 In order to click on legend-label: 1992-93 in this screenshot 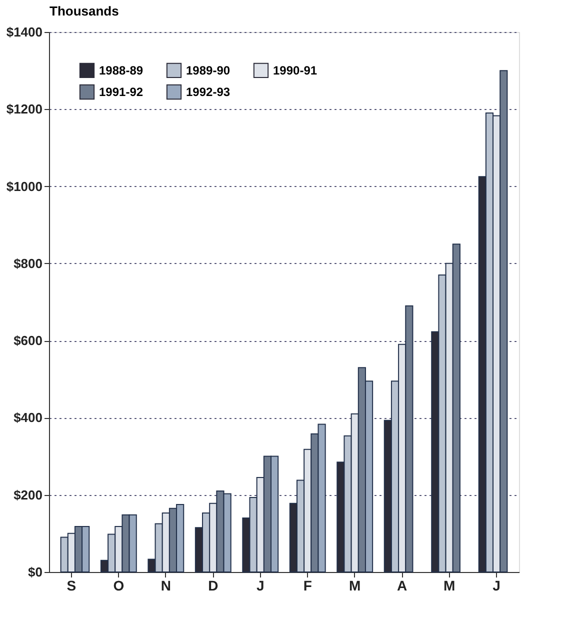, I will do `click(208, 92)`.